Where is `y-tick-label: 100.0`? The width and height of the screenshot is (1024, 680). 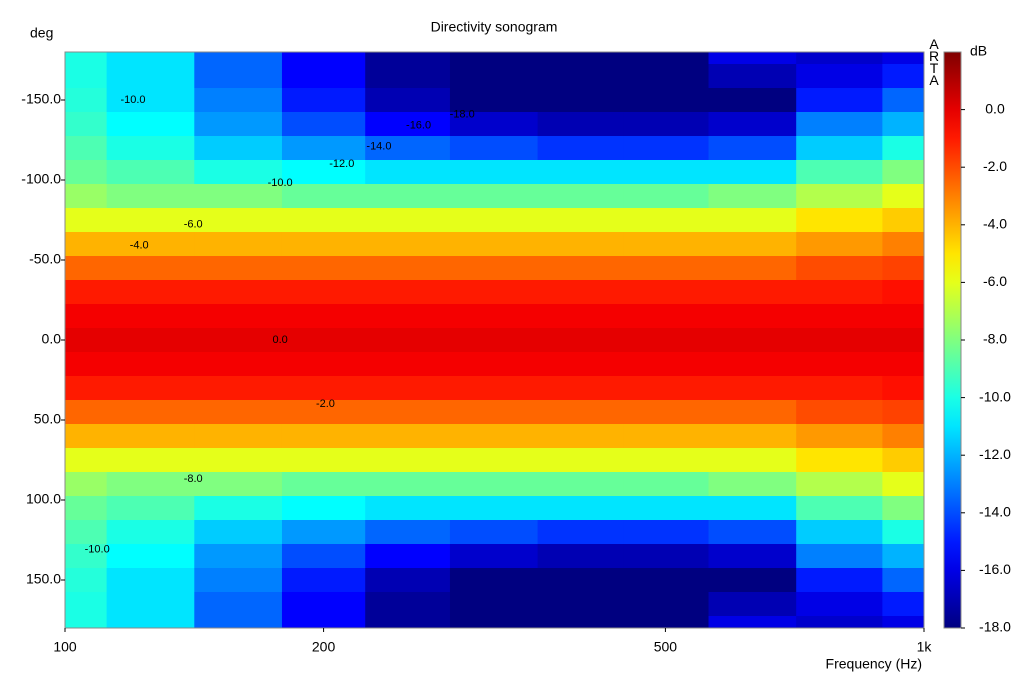
y-tick-label: 100.0 is located at coordinates (43, 499).